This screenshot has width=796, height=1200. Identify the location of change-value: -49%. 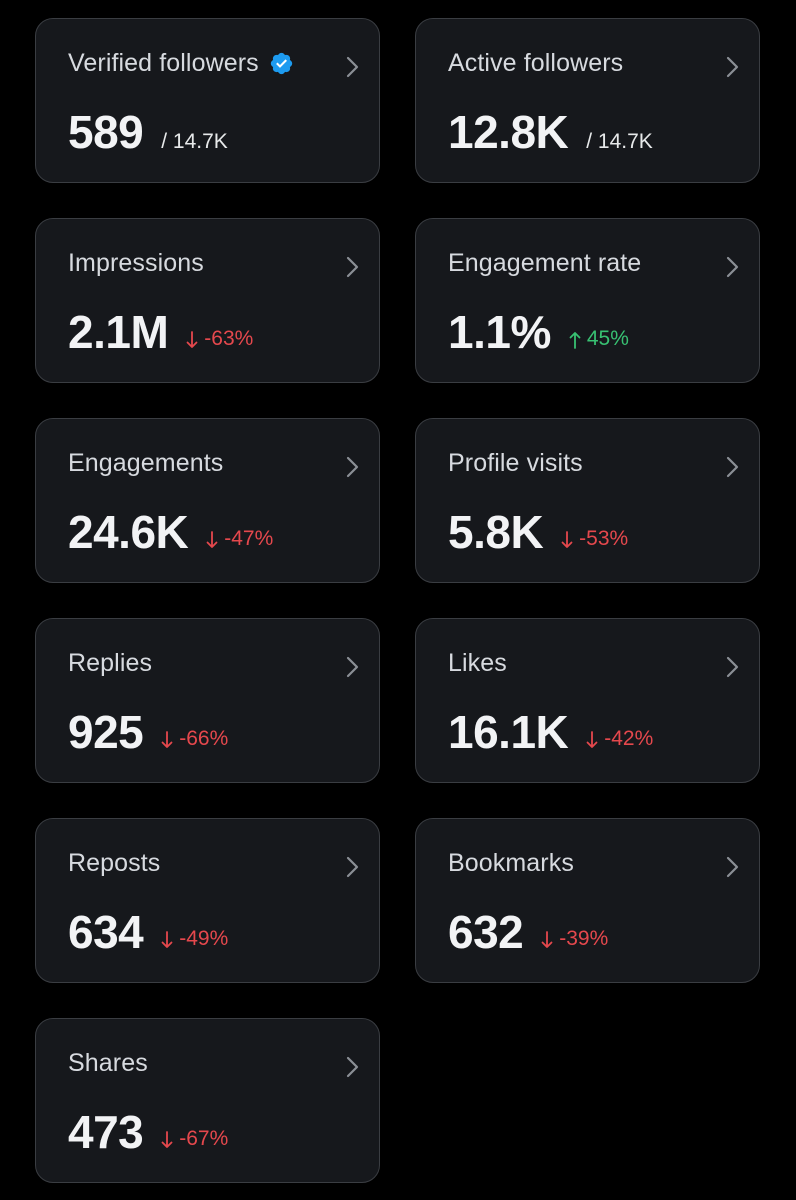
(204, 938).